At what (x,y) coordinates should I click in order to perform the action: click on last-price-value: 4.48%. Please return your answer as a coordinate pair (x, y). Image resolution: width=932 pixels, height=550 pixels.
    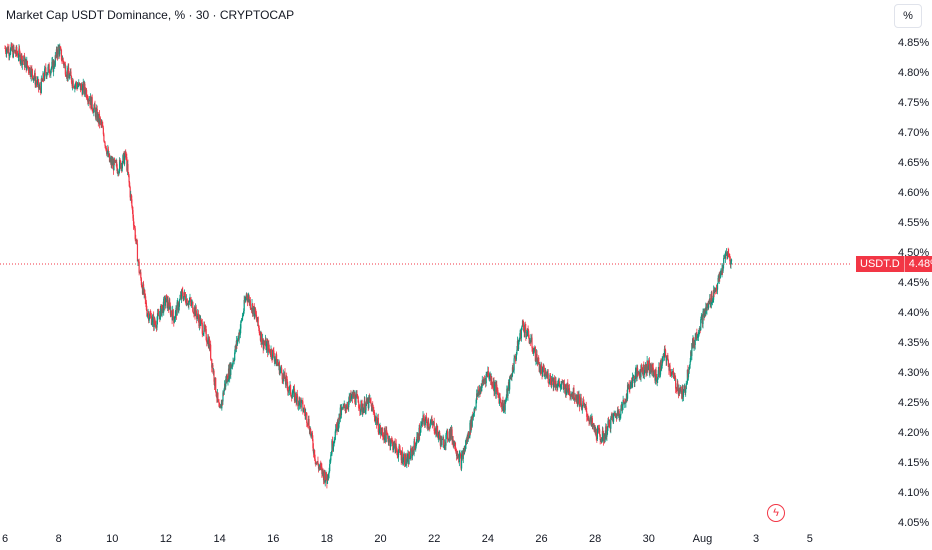
    Looking at the image, I should click on (918, 264).